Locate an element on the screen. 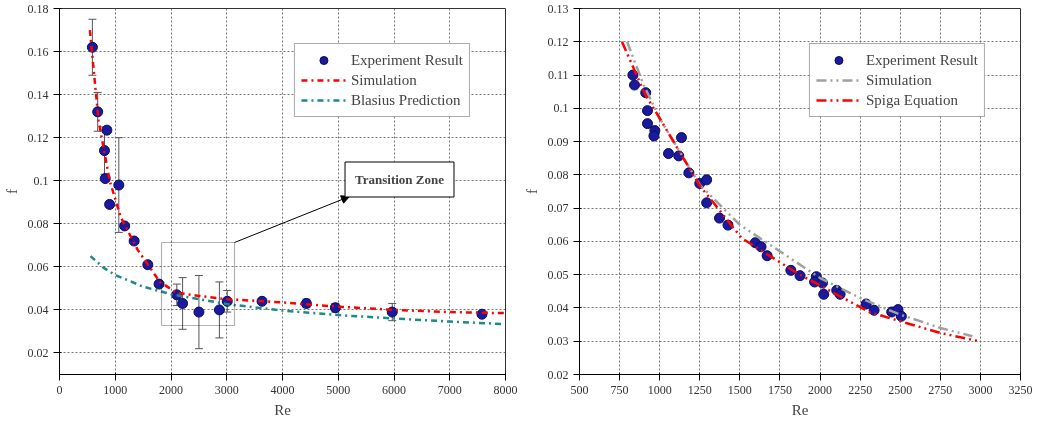 This screenshot has width=1038, height=423. x-tick-label: 0 is located at coordinates (59, 389).